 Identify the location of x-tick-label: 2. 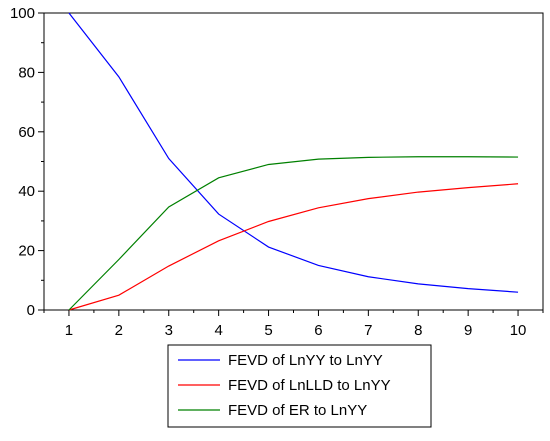
(119, 330).